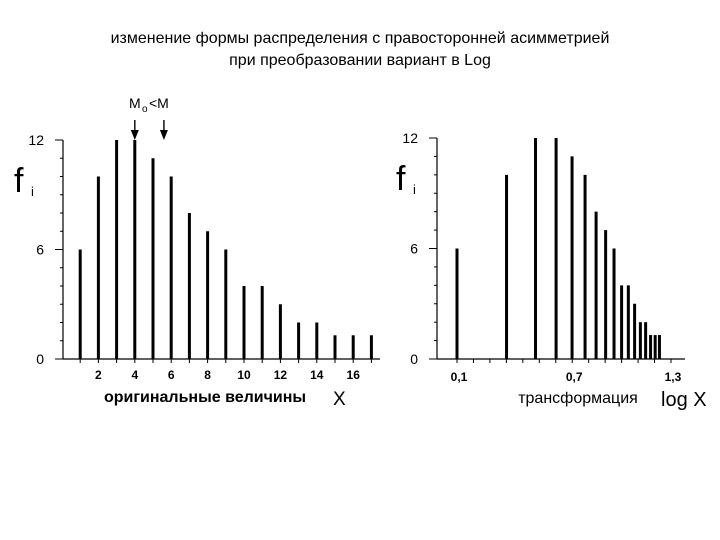 The image size is (720, 540). I want to click on left-x-label: оригинальные величины, so click(205, 397).